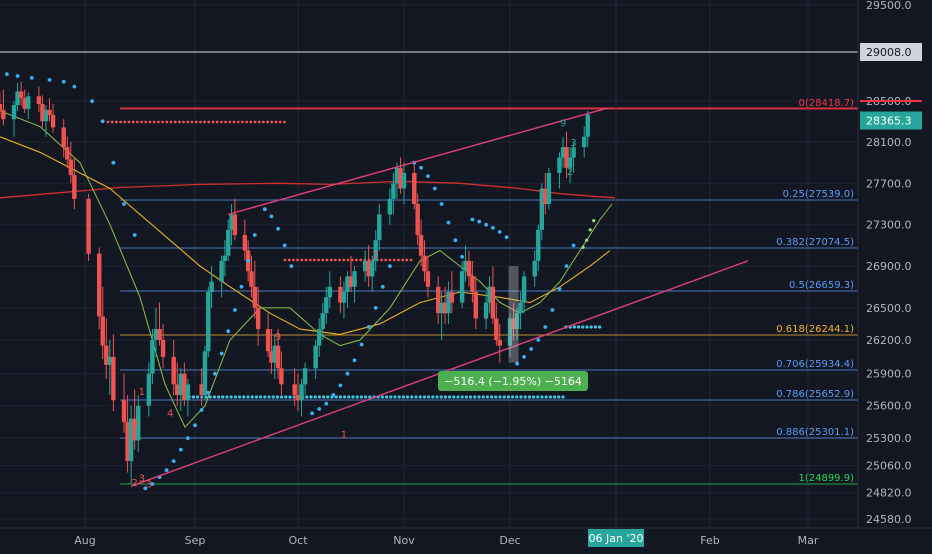 The width and height of the screenshot is (932, 554). Describe the element at coordinates (418, 161) in the screenshot. I see `ascending-resistance-trendline` at that location.